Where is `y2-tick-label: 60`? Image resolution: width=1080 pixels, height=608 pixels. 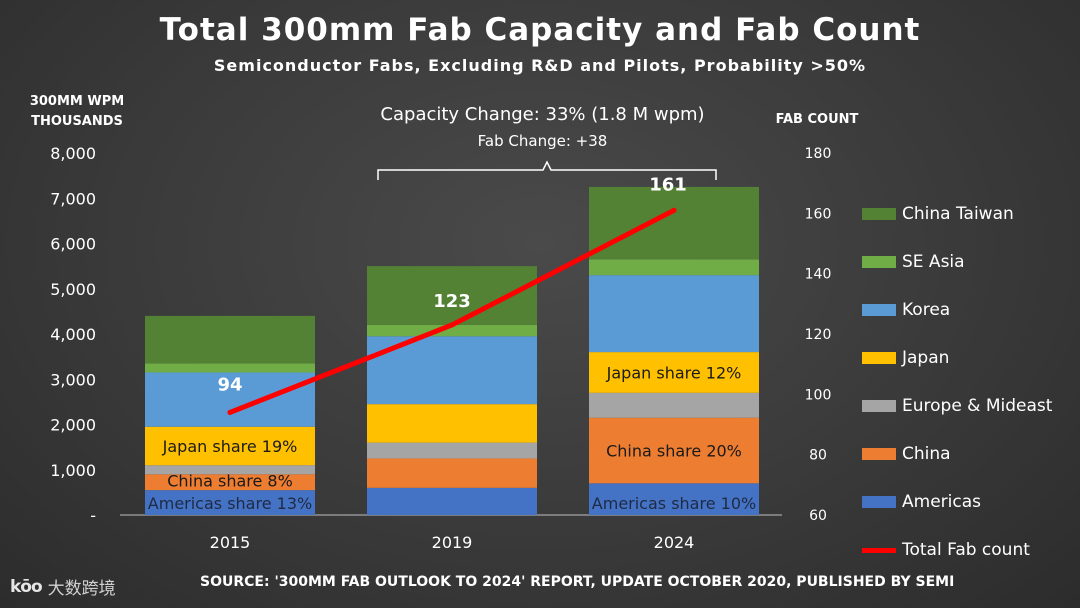 y2-tick-label: 60 is located at coordinates (818, 516).